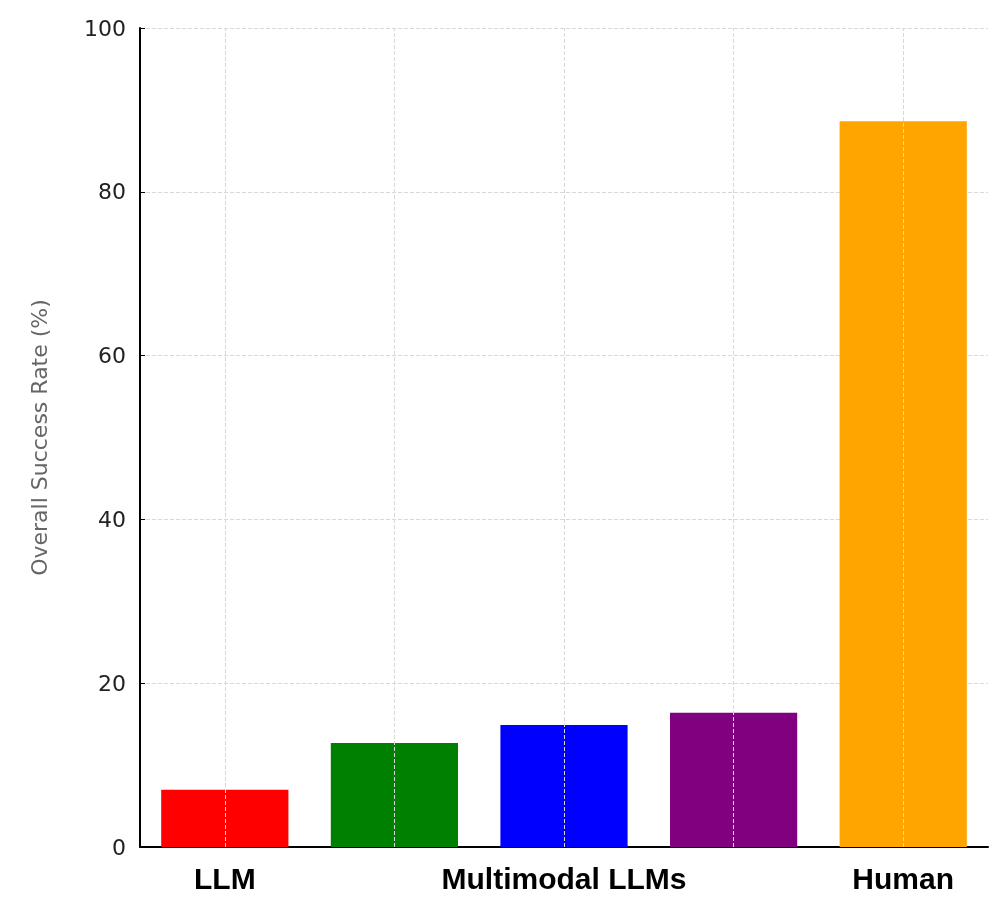  What do you see at coordinates (39, 437) in the screenshot?
I see `y-axis-title: Overall Success Rate (%)` at bounding box center [39, 437].